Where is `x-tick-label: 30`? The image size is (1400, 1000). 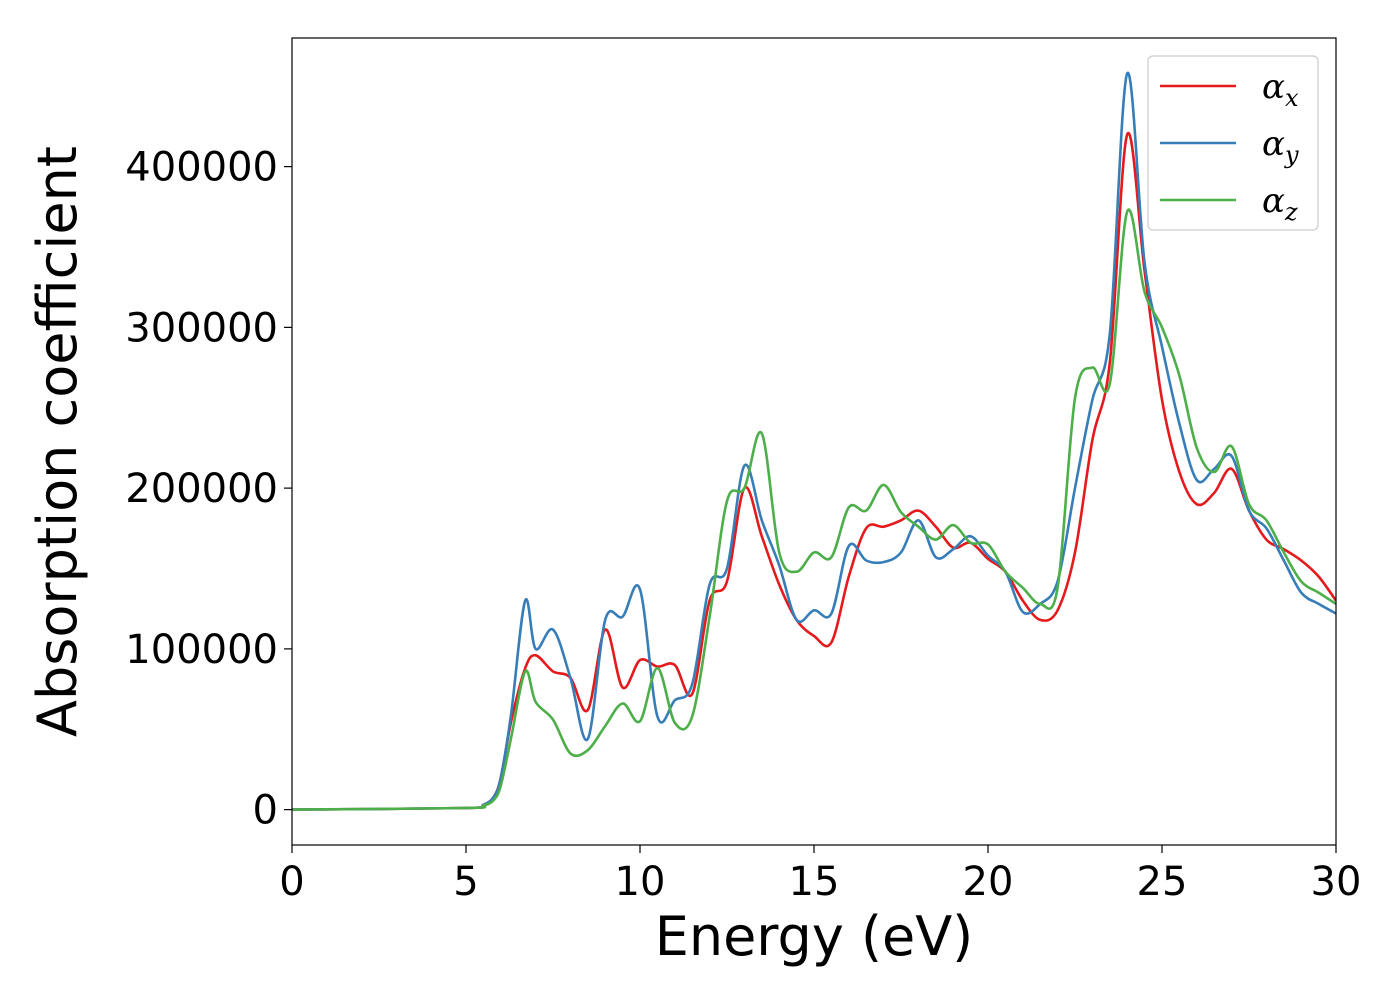
x-tick-label: 30 is located at coordinates (1336, 882).